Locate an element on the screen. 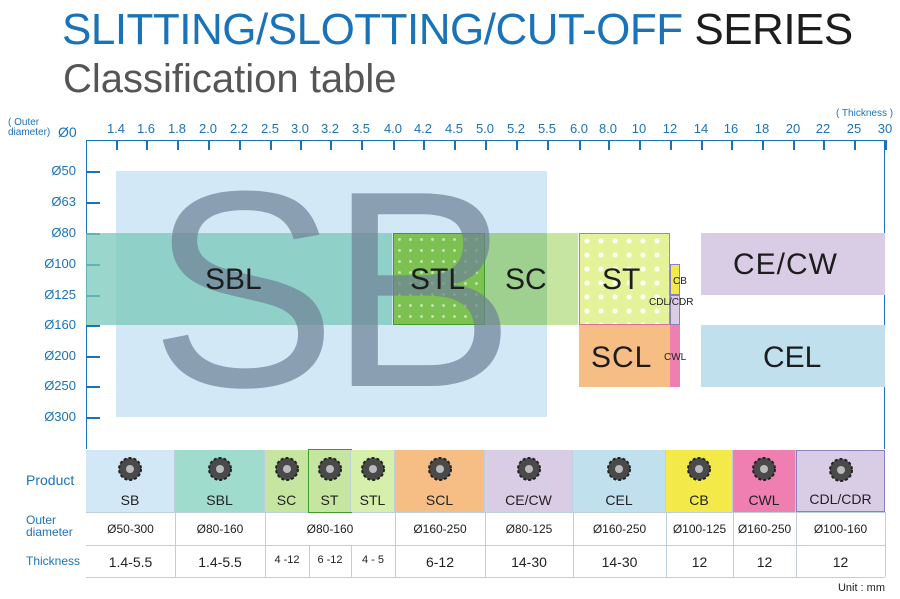 This screenshot has height=599, width=900. diameter-tick-label: Ø250 is located at coordinates (60, 385).